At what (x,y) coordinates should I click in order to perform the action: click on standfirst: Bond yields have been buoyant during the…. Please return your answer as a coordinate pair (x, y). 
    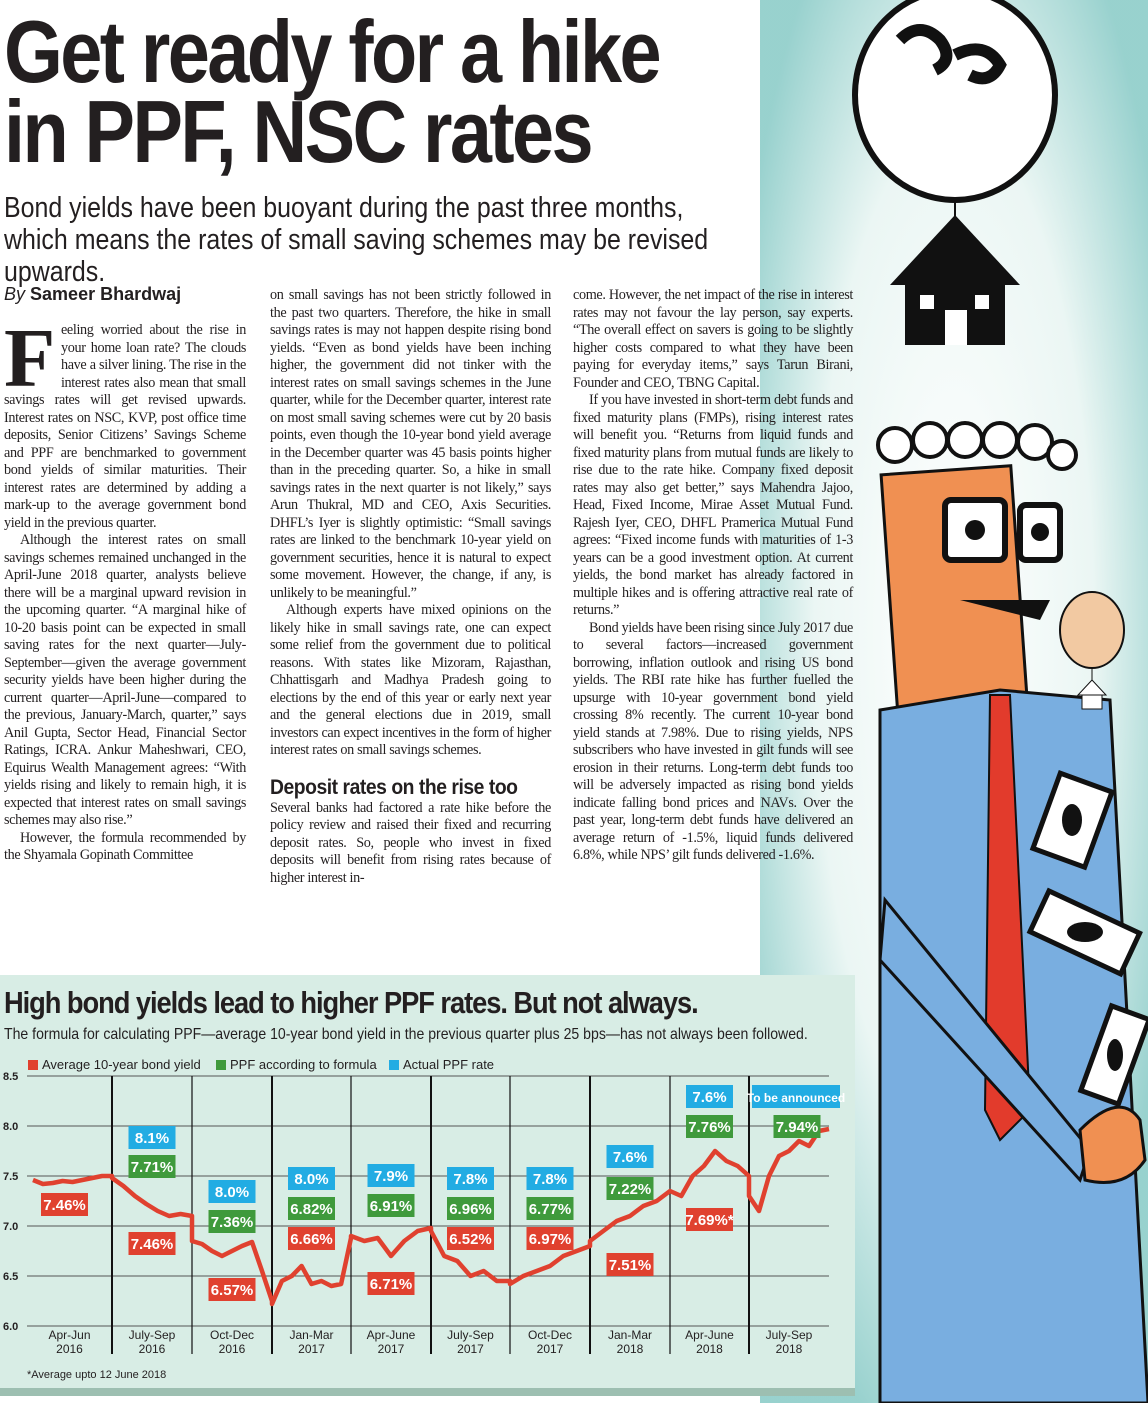
    Looking at the image, I should click on (356, 240).